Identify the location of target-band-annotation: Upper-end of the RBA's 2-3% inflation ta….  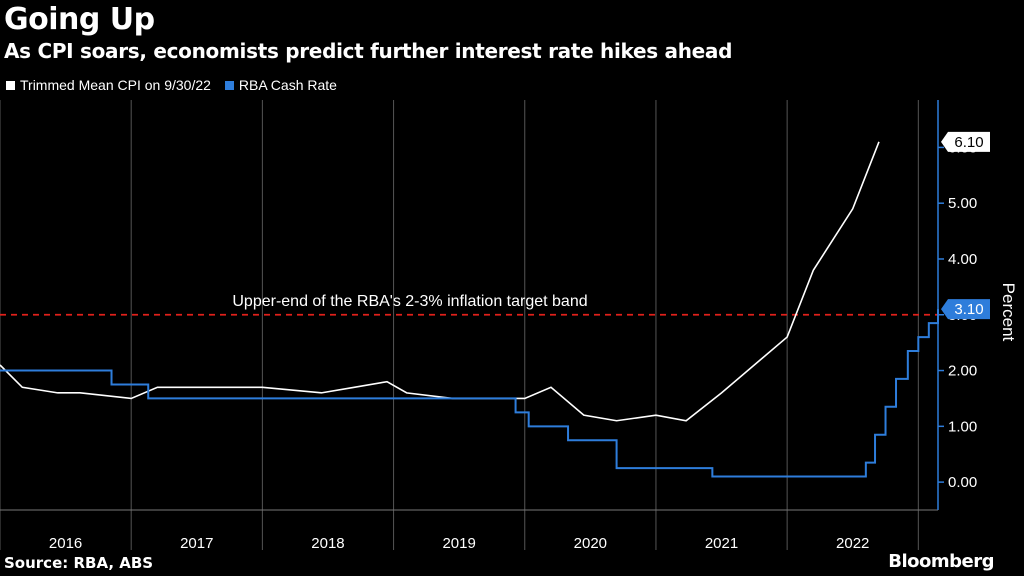
(409, 301).